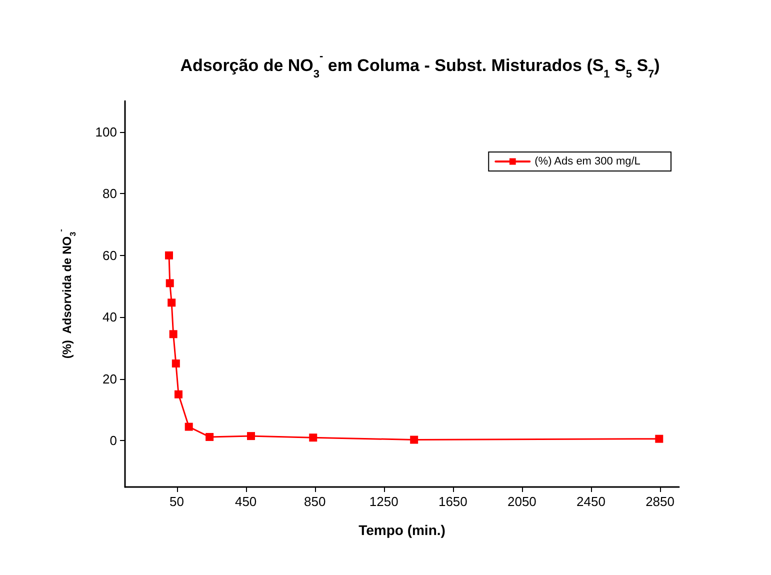  I want to click on x-tick-label: 1250, so click(383, 501).